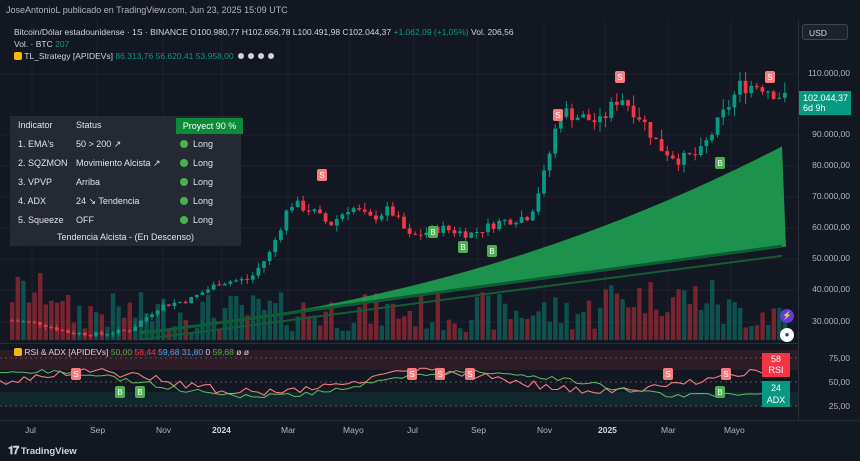  I want to click on svg-text: B, so click(462, 247).